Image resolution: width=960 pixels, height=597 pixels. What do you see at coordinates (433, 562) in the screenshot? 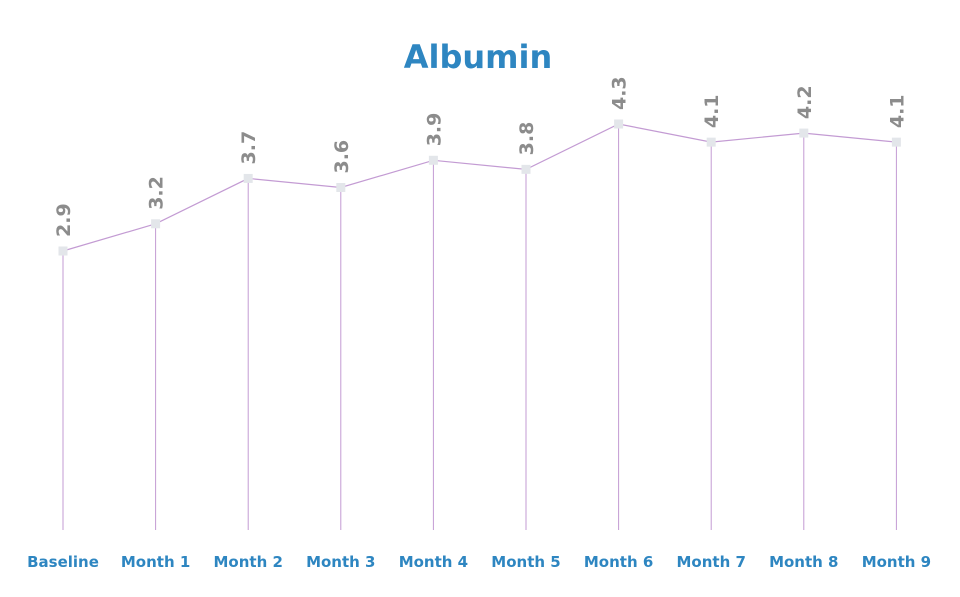
I see `x-axis-category-label: Month 4` at bounding box center [433, 562].